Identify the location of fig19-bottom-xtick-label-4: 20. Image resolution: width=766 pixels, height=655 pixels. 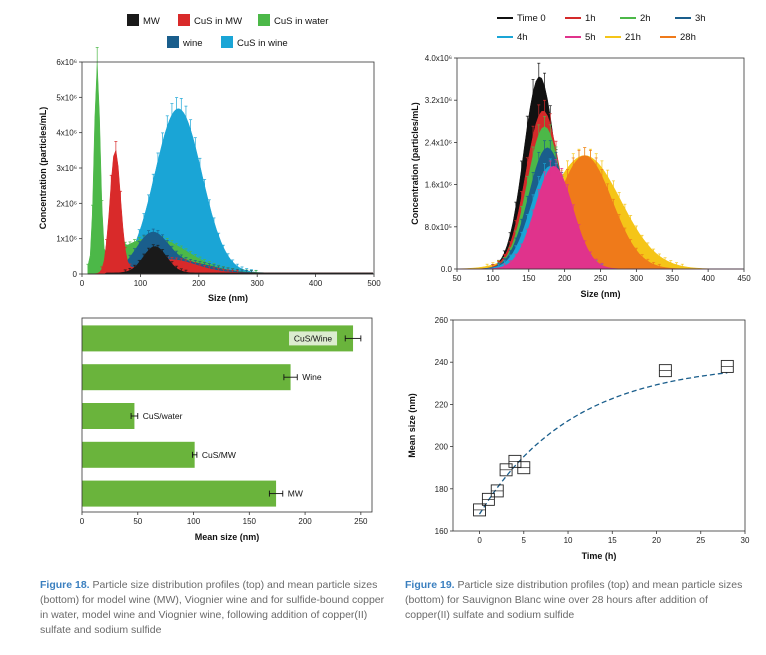
(656, 540).